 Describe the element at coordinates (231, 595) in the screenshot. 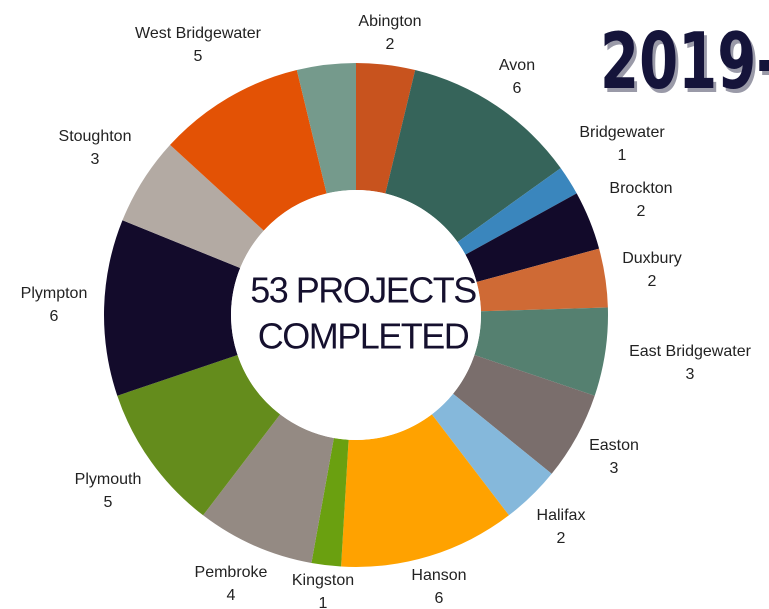

I see `value-label: 4` at that location.